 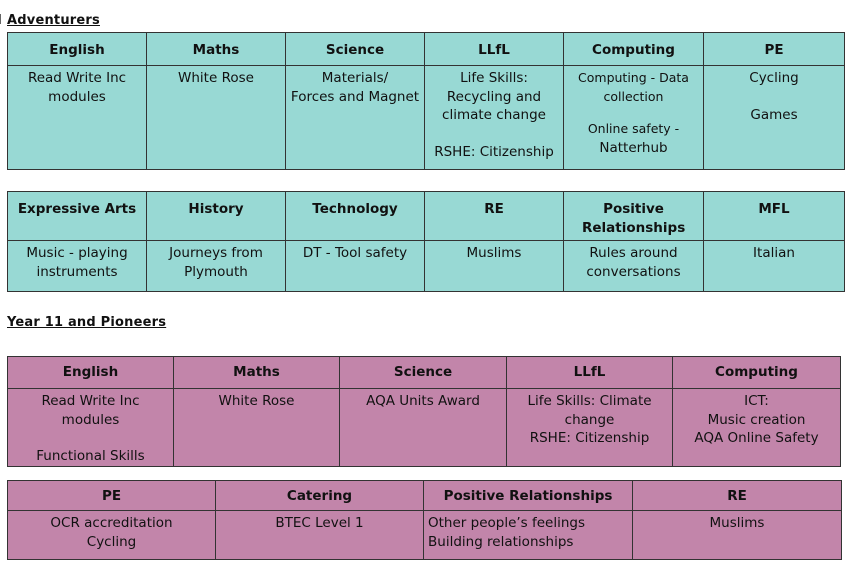 I want to click on cell-science: AQA Units Award, so click(x=423, y=427).